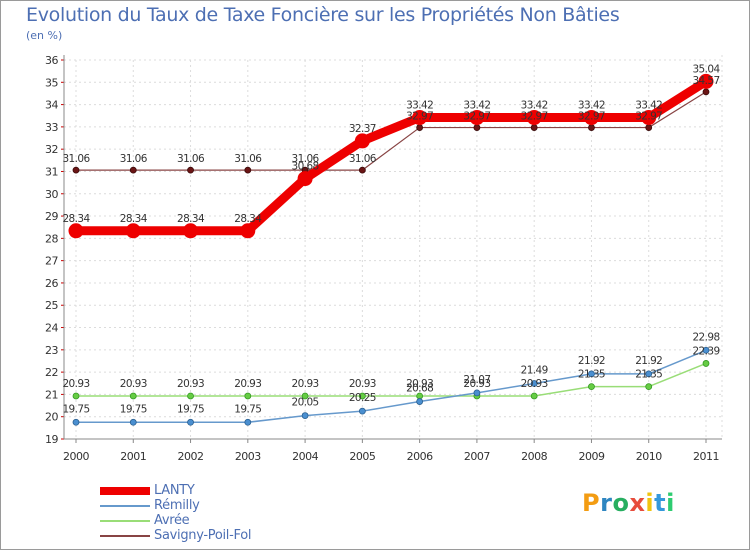 The image size is (750, 550). Describe the element at coordinates (534, 370) in the screenshot. I see `data-label-r-milly: 21.49` at that location.